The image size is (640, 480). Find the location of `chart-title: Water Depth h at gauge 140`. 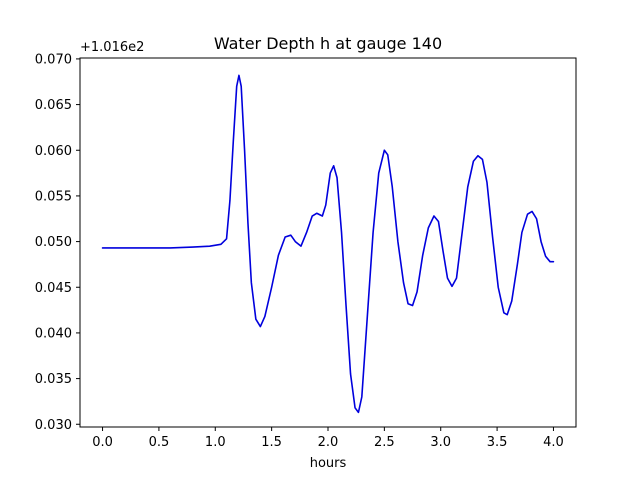

chart-title: Water Depth h at gauge 140 is located at coordinates (328, 43).